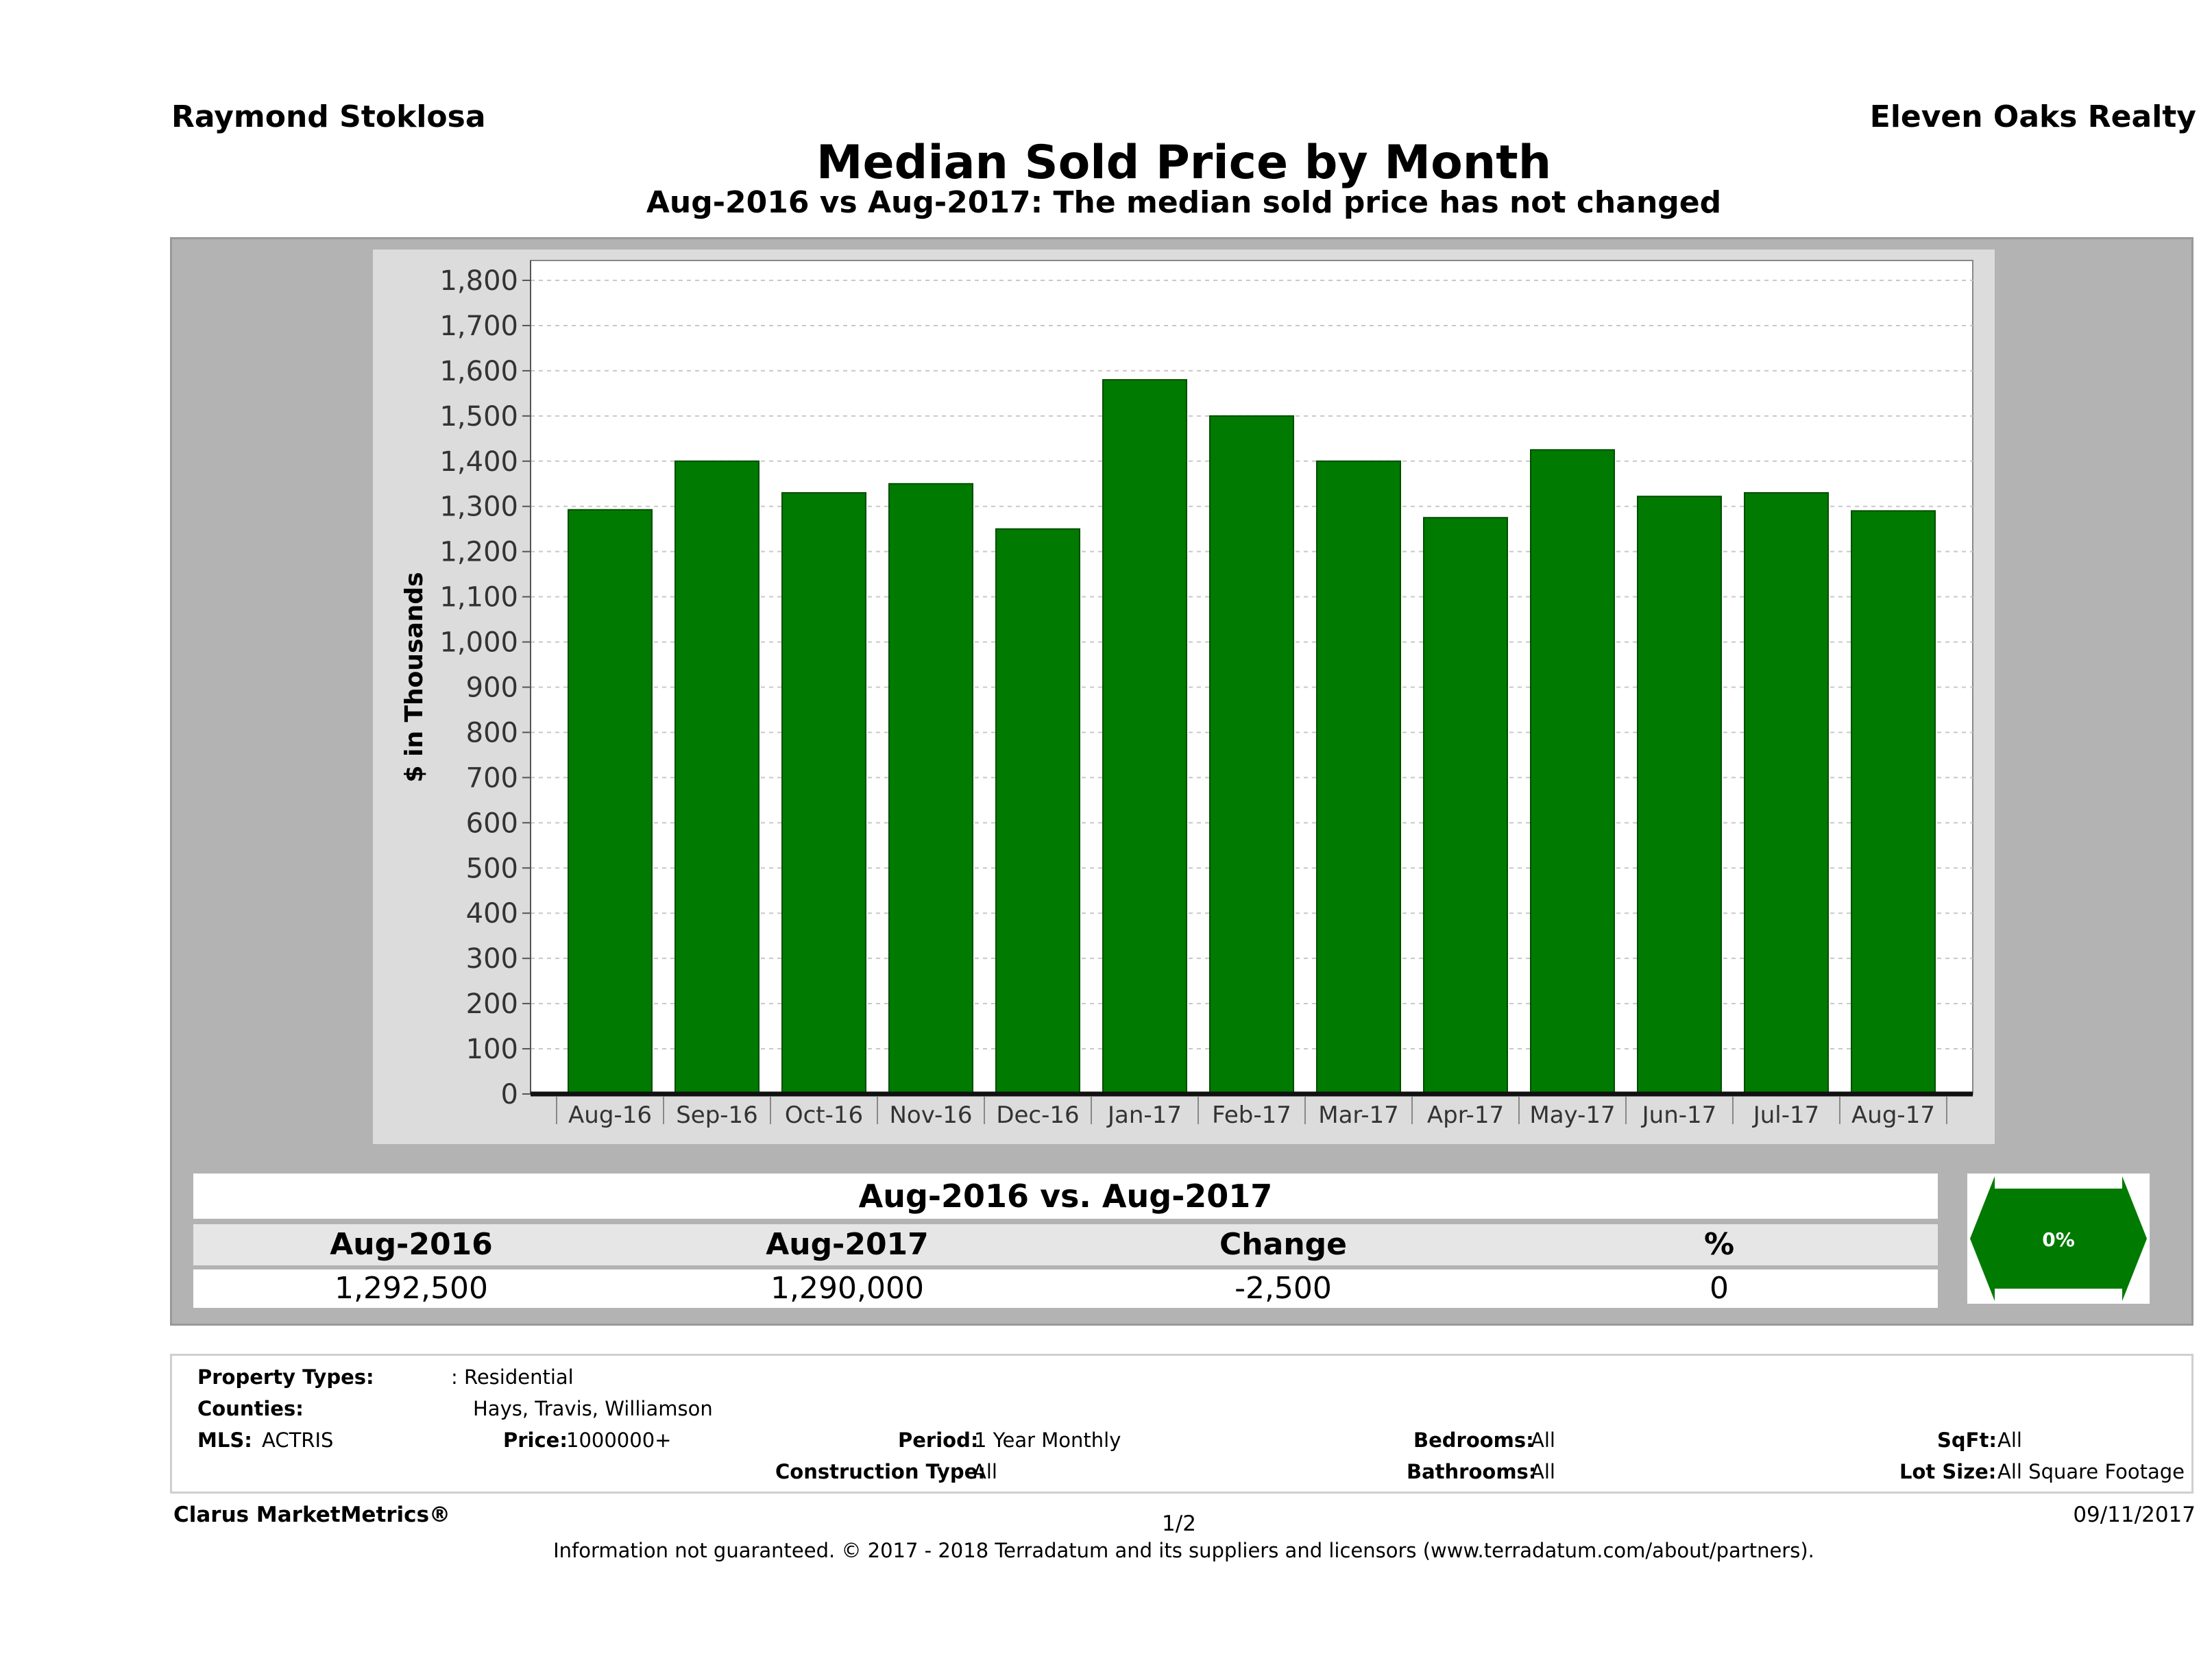 This screenshot has width=2212, height=1678. Describe the element at coordinates (1181, 1424) in the screenshot. I see `criteria-box` at that location.